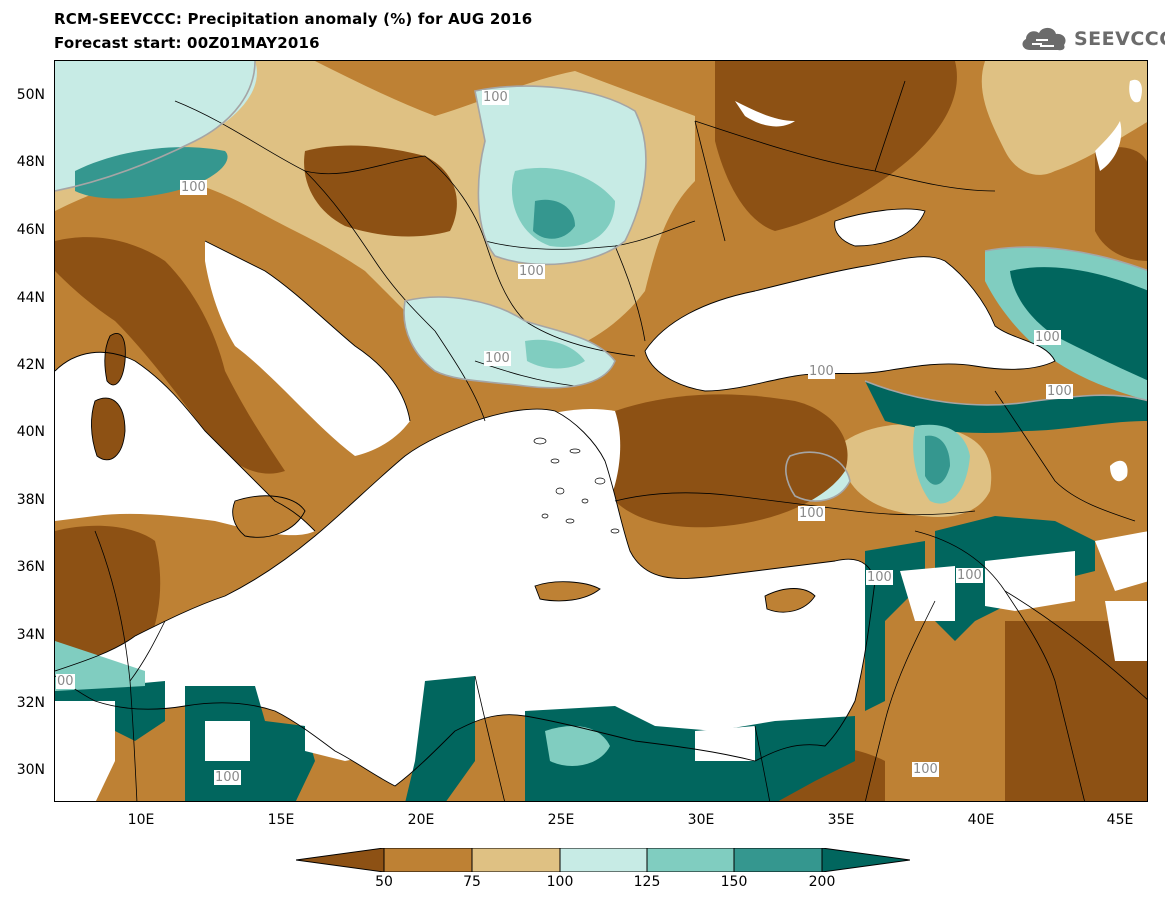  What do you see at coordinates (141, 820) in the screenshot?
I see `lon-label: 10E` at bounding box center [141, 820].